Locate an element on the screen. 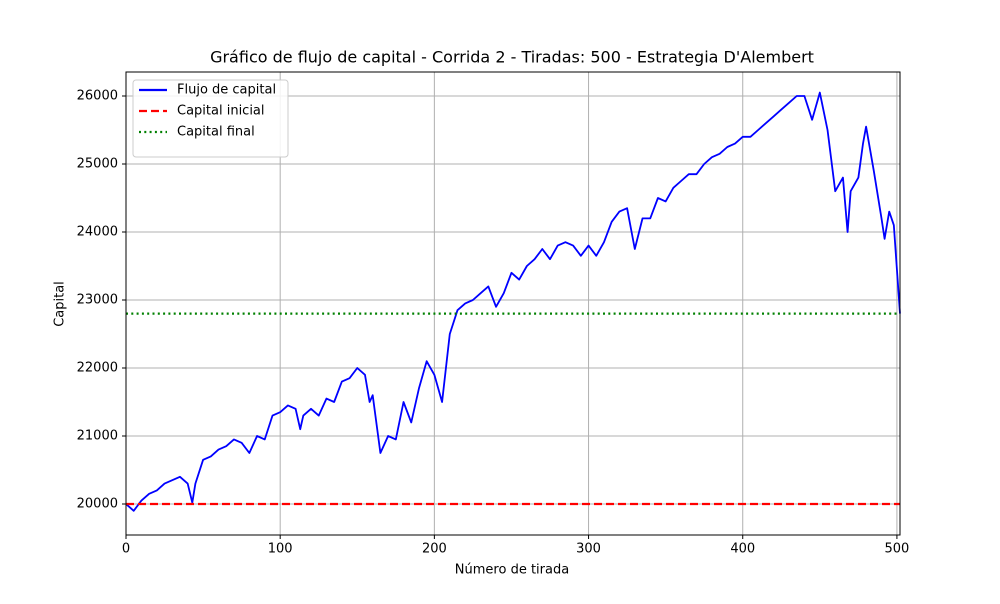  x-tick-label: 0 is located at coordinates (126, 549).